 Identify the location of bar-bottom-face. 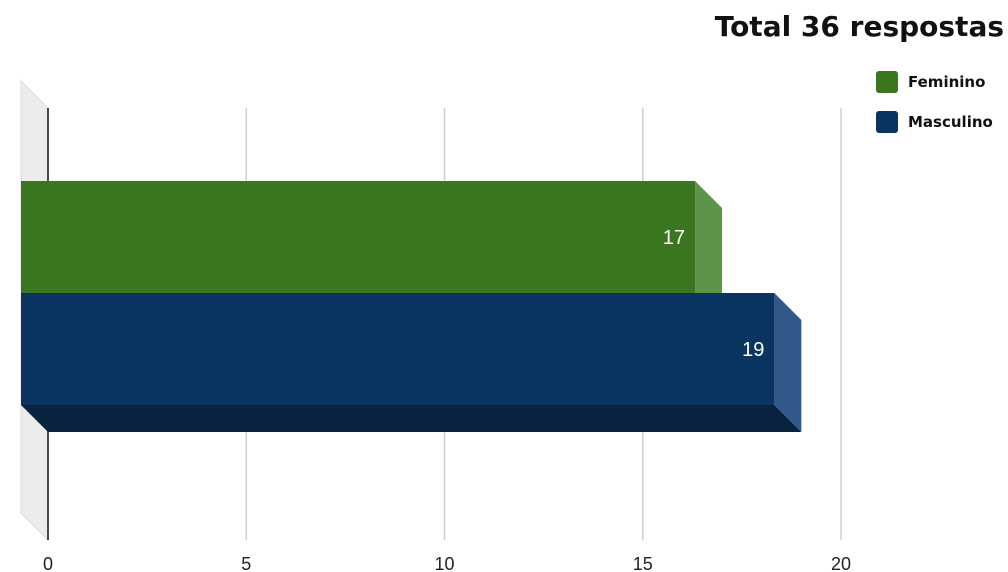
(411, 418).